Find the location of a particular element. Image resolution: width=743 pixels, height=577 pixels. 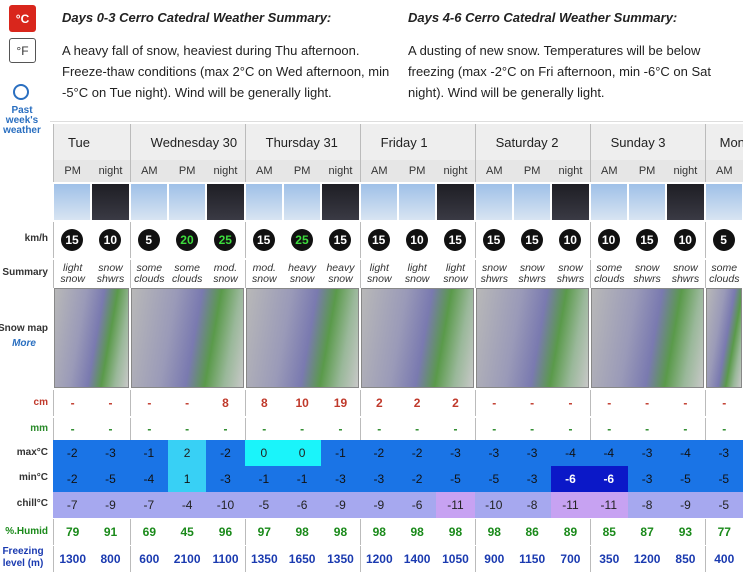

freezing-cell: 1350 is located at coordinates (340, 559).